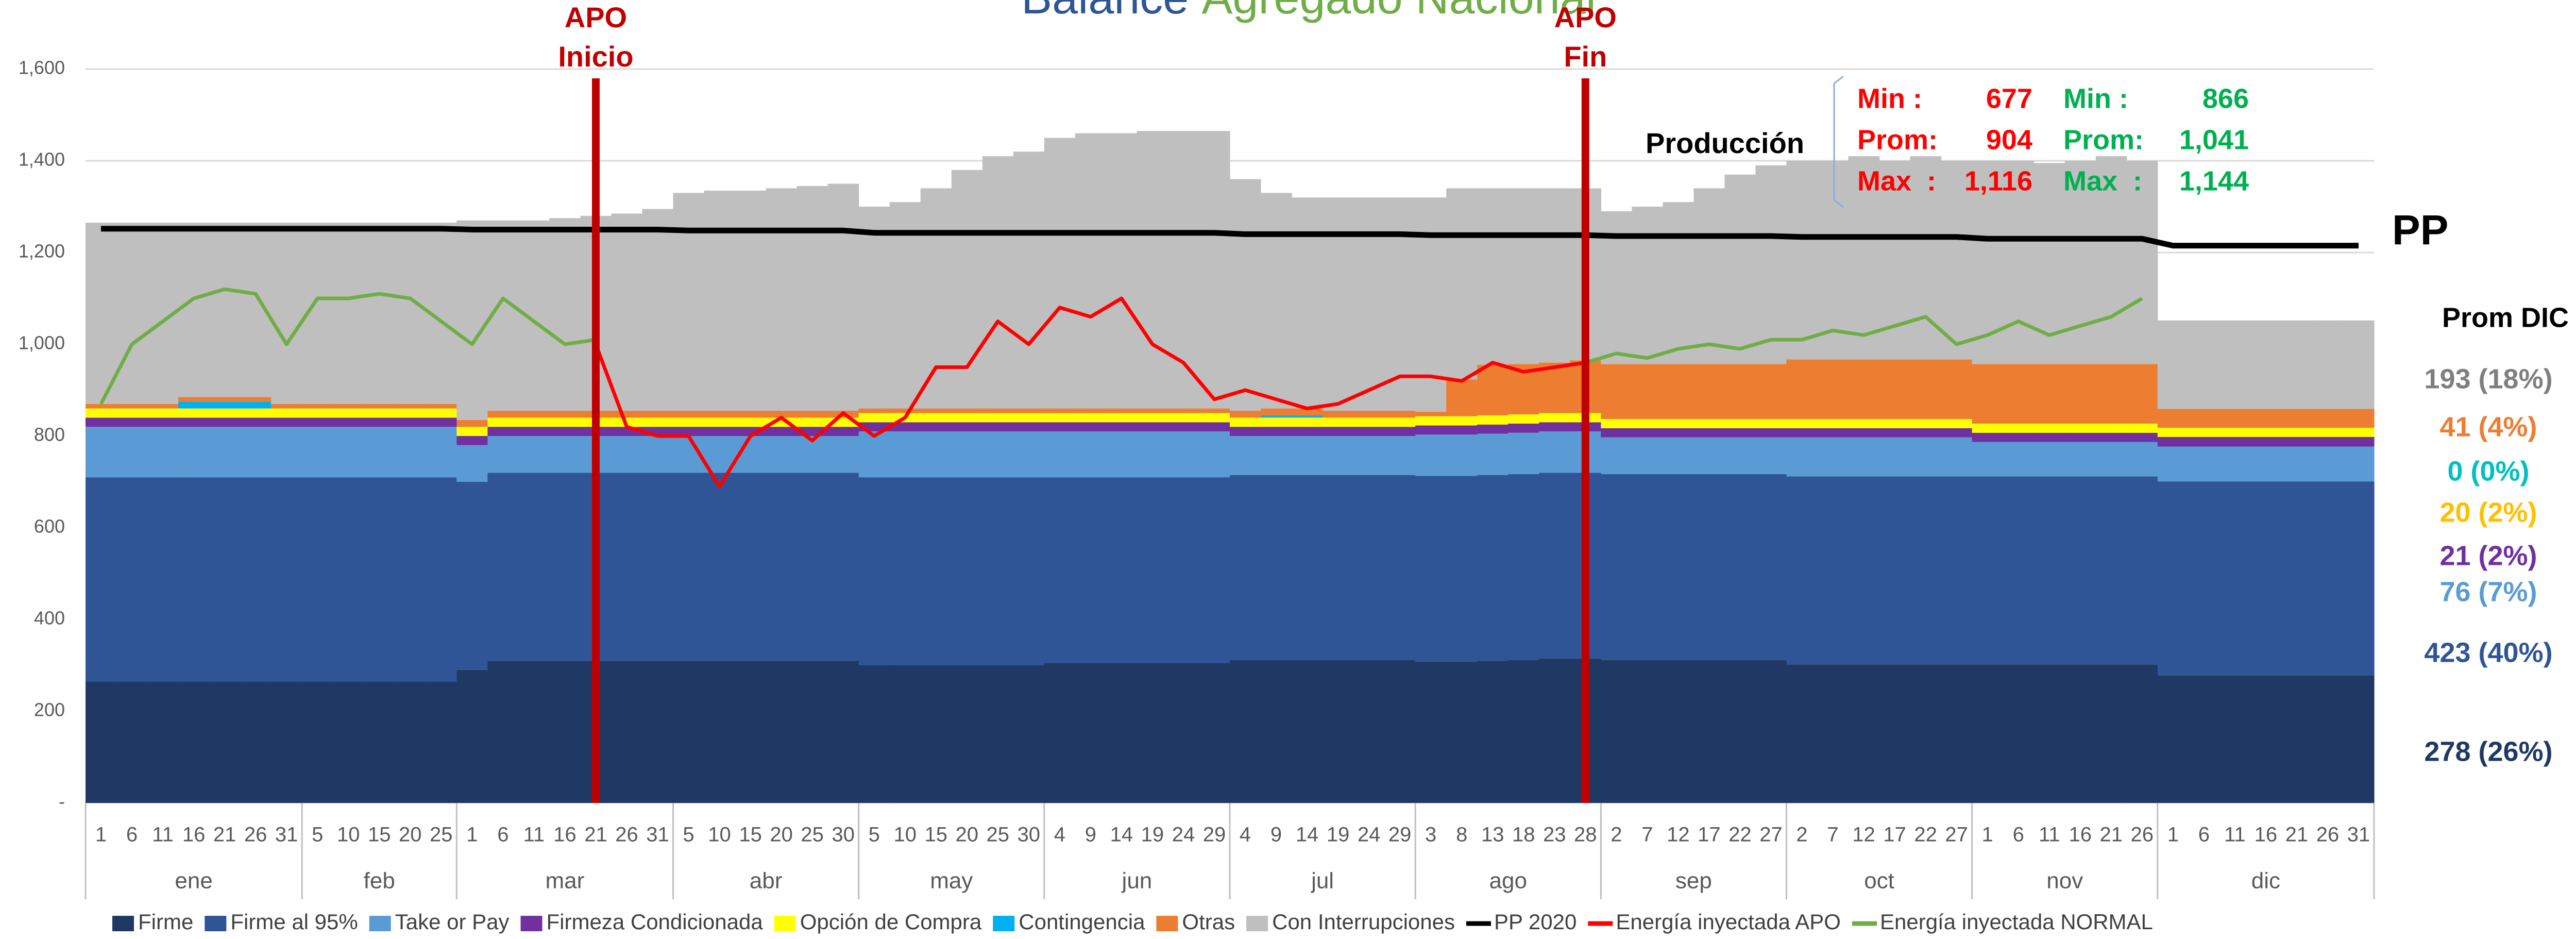 Image resolution: width=2576 pixels, height=939 pixels. I want to click on x-tick-label: 28, so click(1585, 835).